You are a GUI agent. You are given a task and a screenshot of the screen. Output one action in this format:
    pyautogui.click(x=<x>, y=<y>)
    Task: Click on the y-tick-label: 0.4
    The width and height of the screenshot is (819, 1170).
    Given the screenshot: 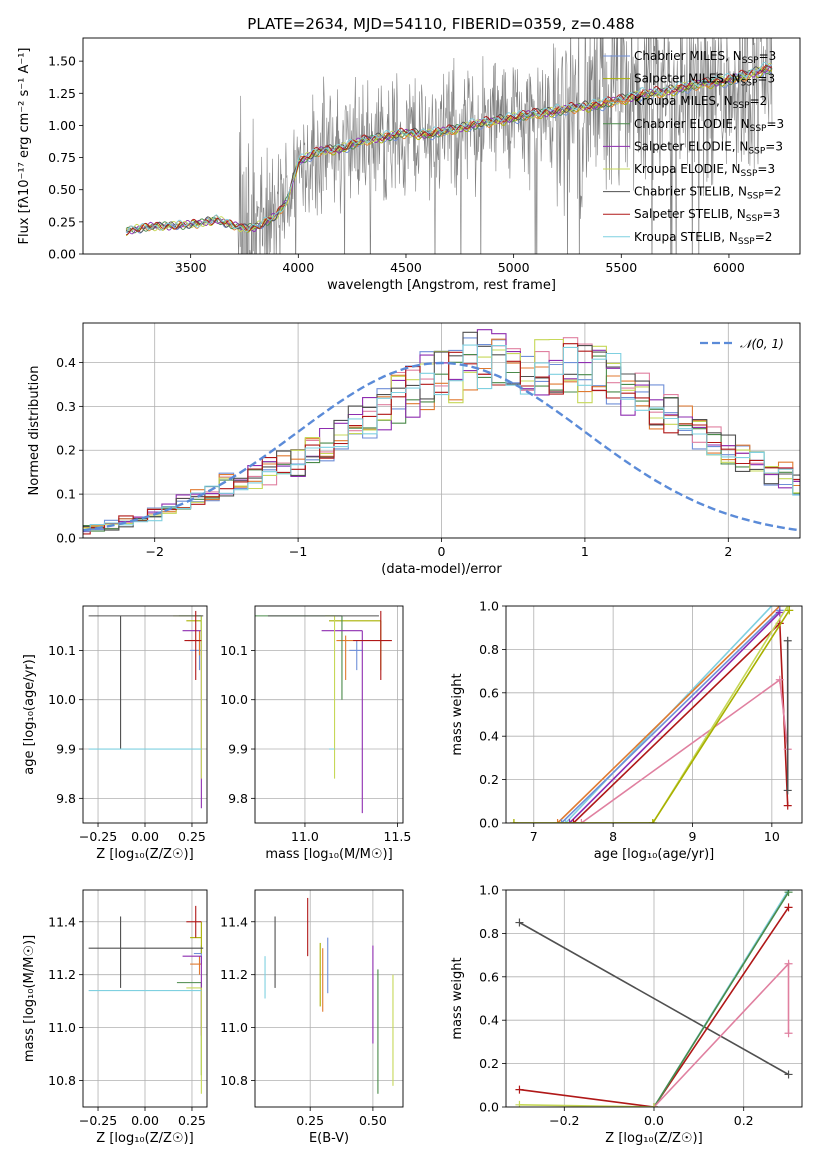 What is the action you would take?
    pyautogui.click(x=489, y=736)
    